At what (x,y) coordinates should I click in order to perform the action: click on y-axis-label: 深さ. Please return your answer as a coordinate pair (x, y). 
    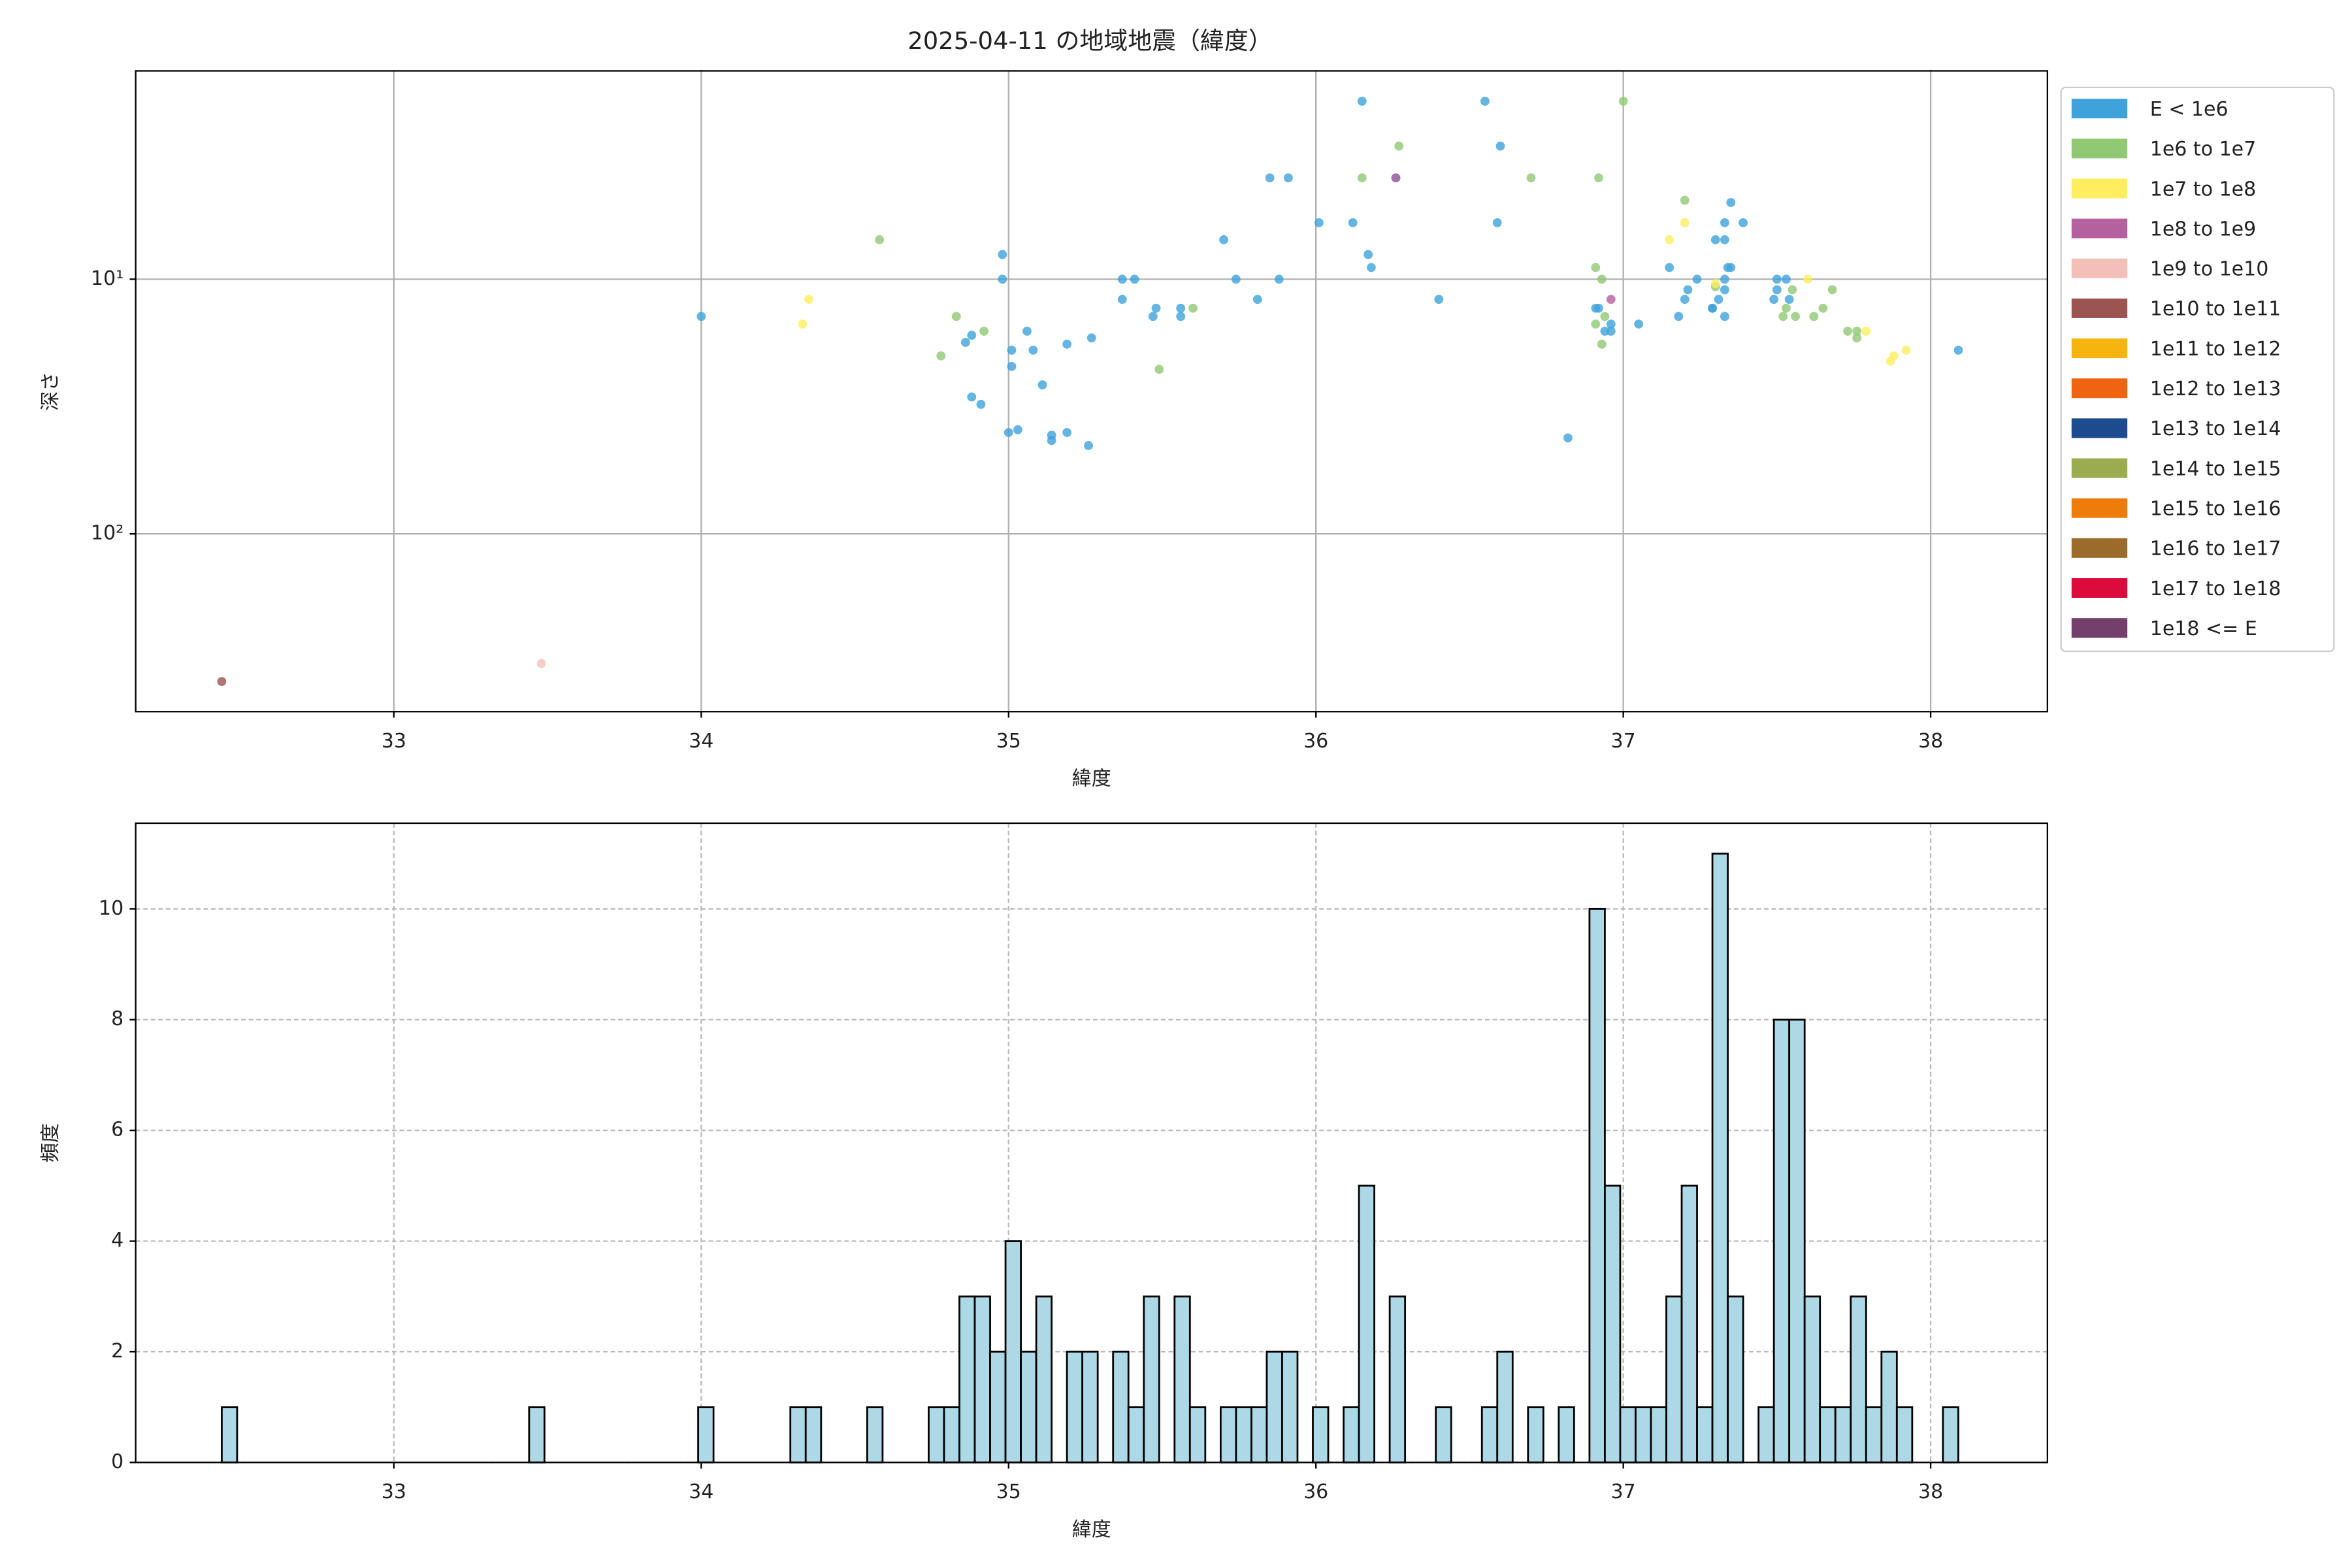
    Looking at the image, I should click on (50, 391).